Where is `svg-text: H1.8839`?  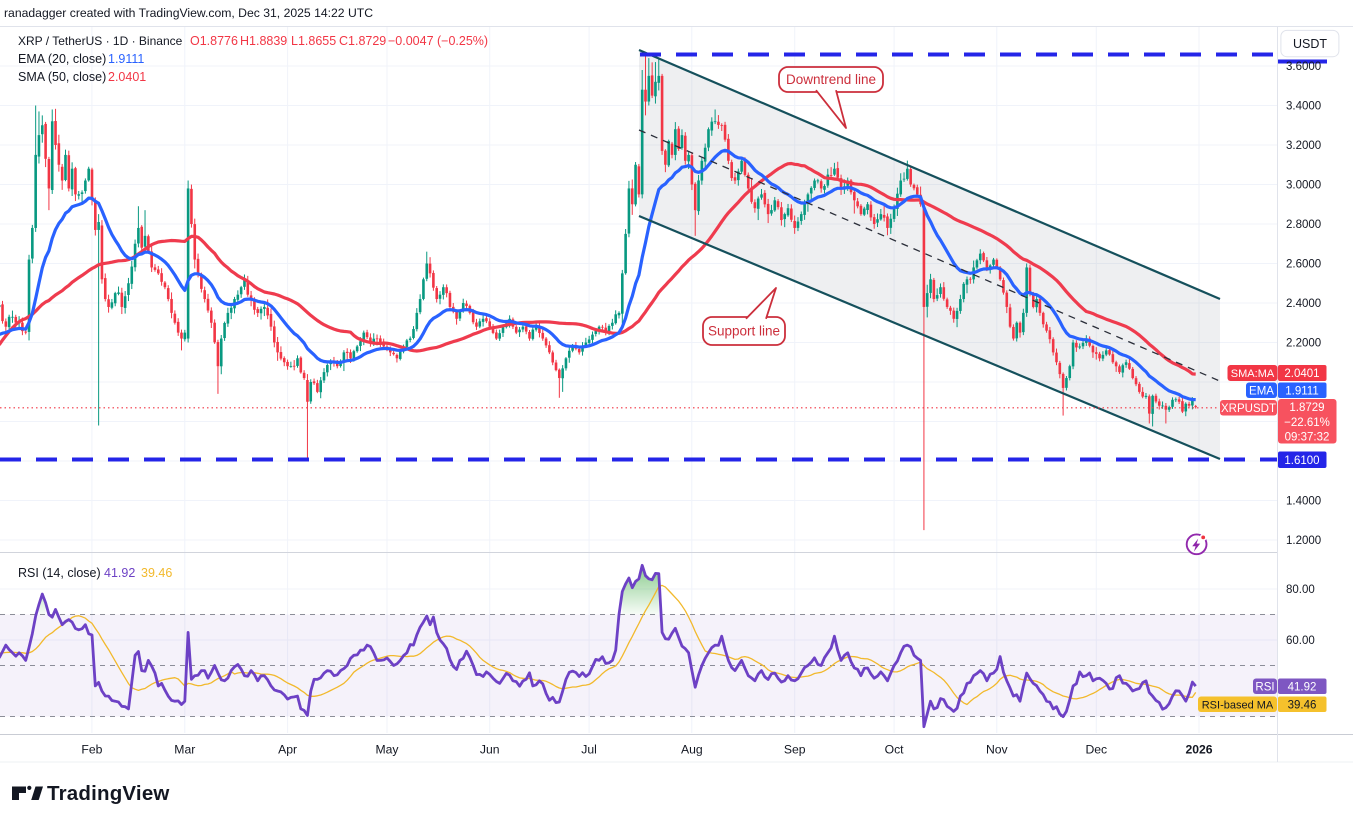
svg-text: H1.8839 is located at coordinates (263, 41).